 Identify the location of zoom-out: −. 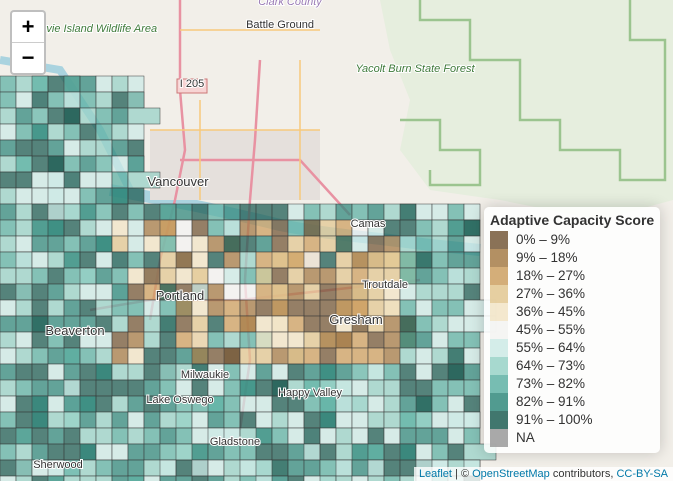
(28, 57).